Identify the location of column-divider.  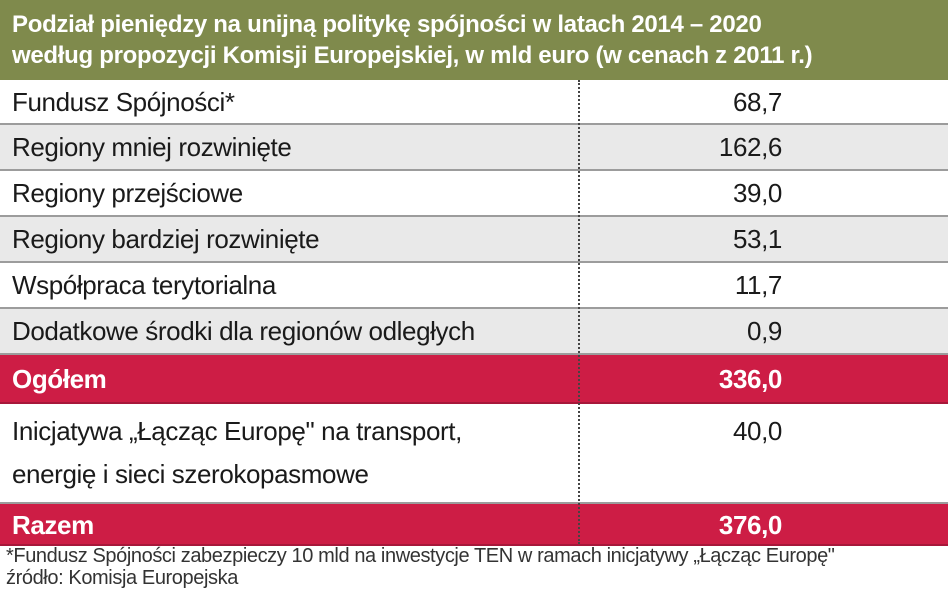
(579, 312).